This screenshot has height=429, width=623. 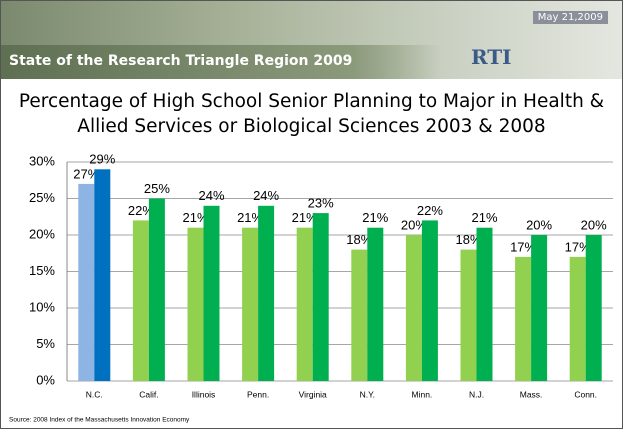 What do you see at coordinates (45, 379) in the screenshot?
I see `y-tick-label: 0%` at bounding box center [45, 379].